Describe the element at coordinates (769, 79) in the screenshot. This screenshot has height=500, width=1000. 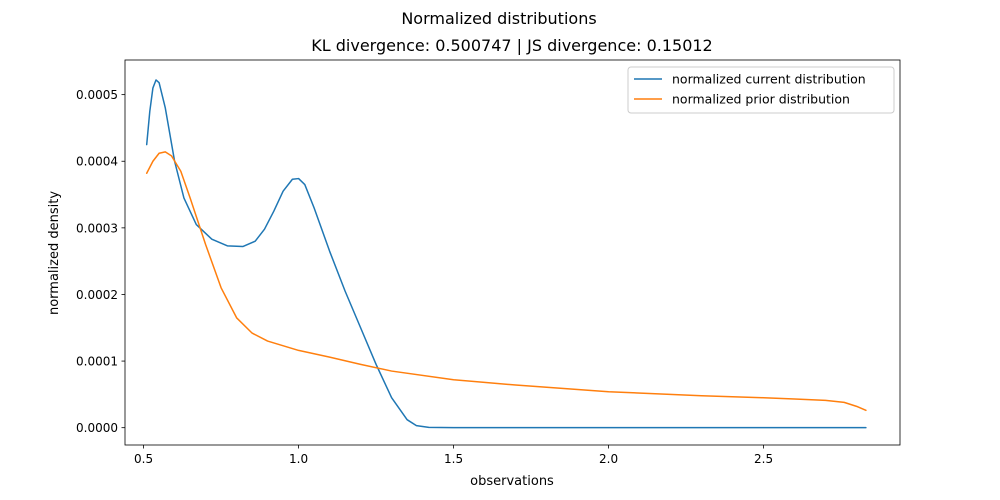
I see `legend-label-1: normalized current distribution` at that location.